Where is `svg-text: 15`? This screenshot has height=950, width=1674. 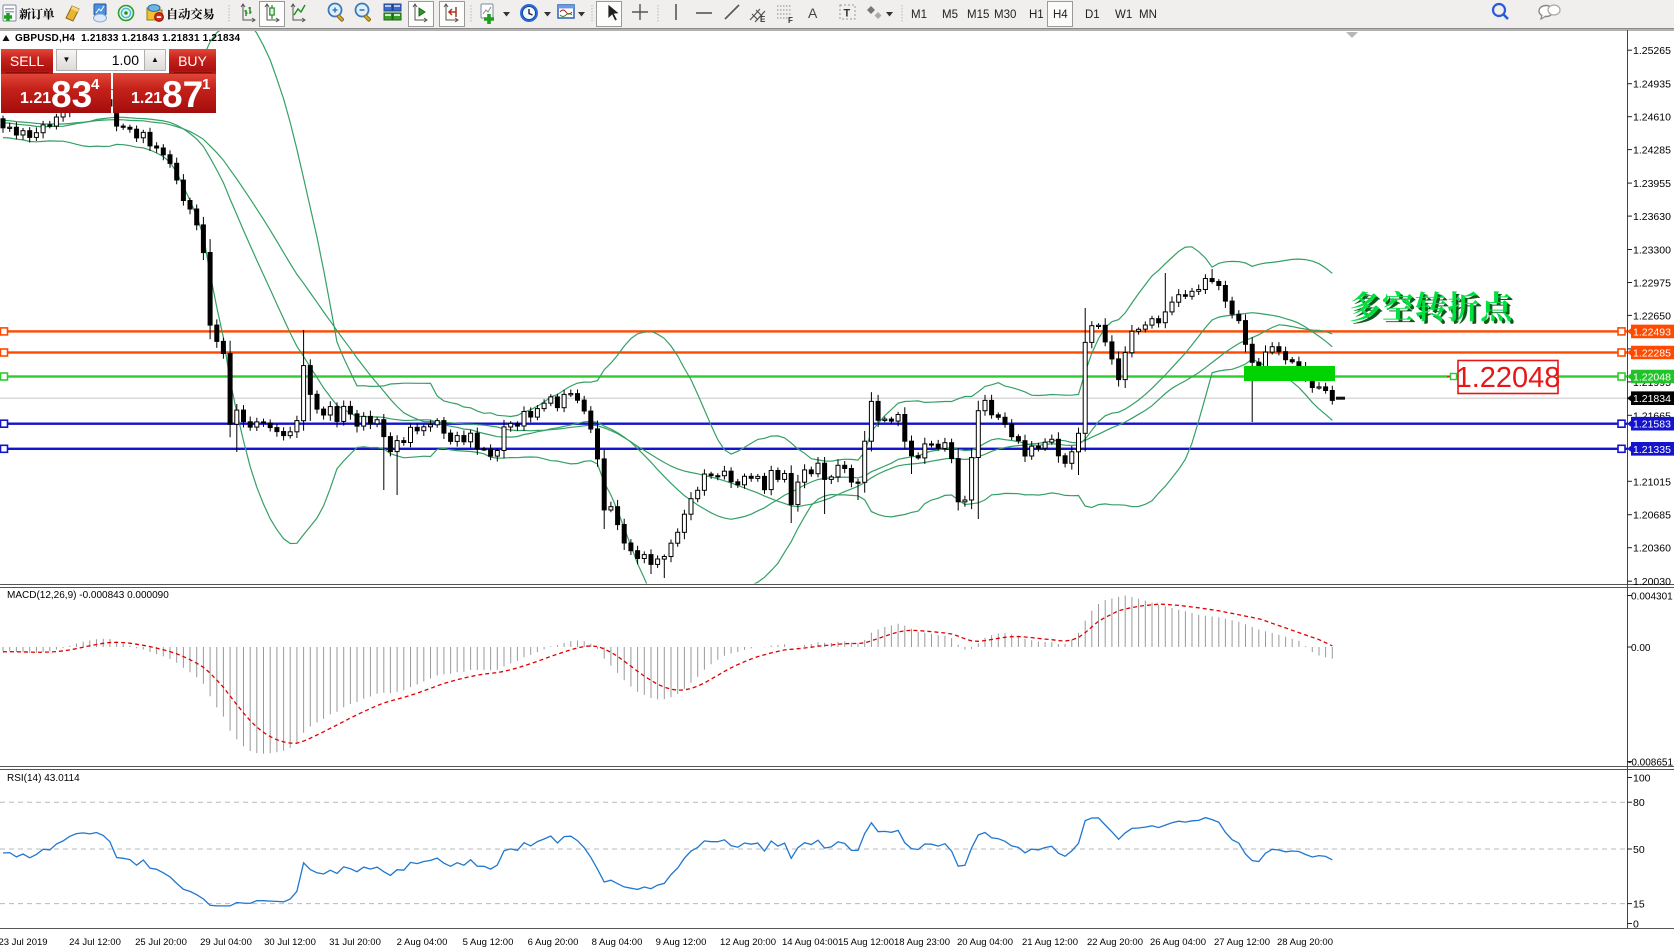
svg-text: 15 is located at coordinates (1639, 905).